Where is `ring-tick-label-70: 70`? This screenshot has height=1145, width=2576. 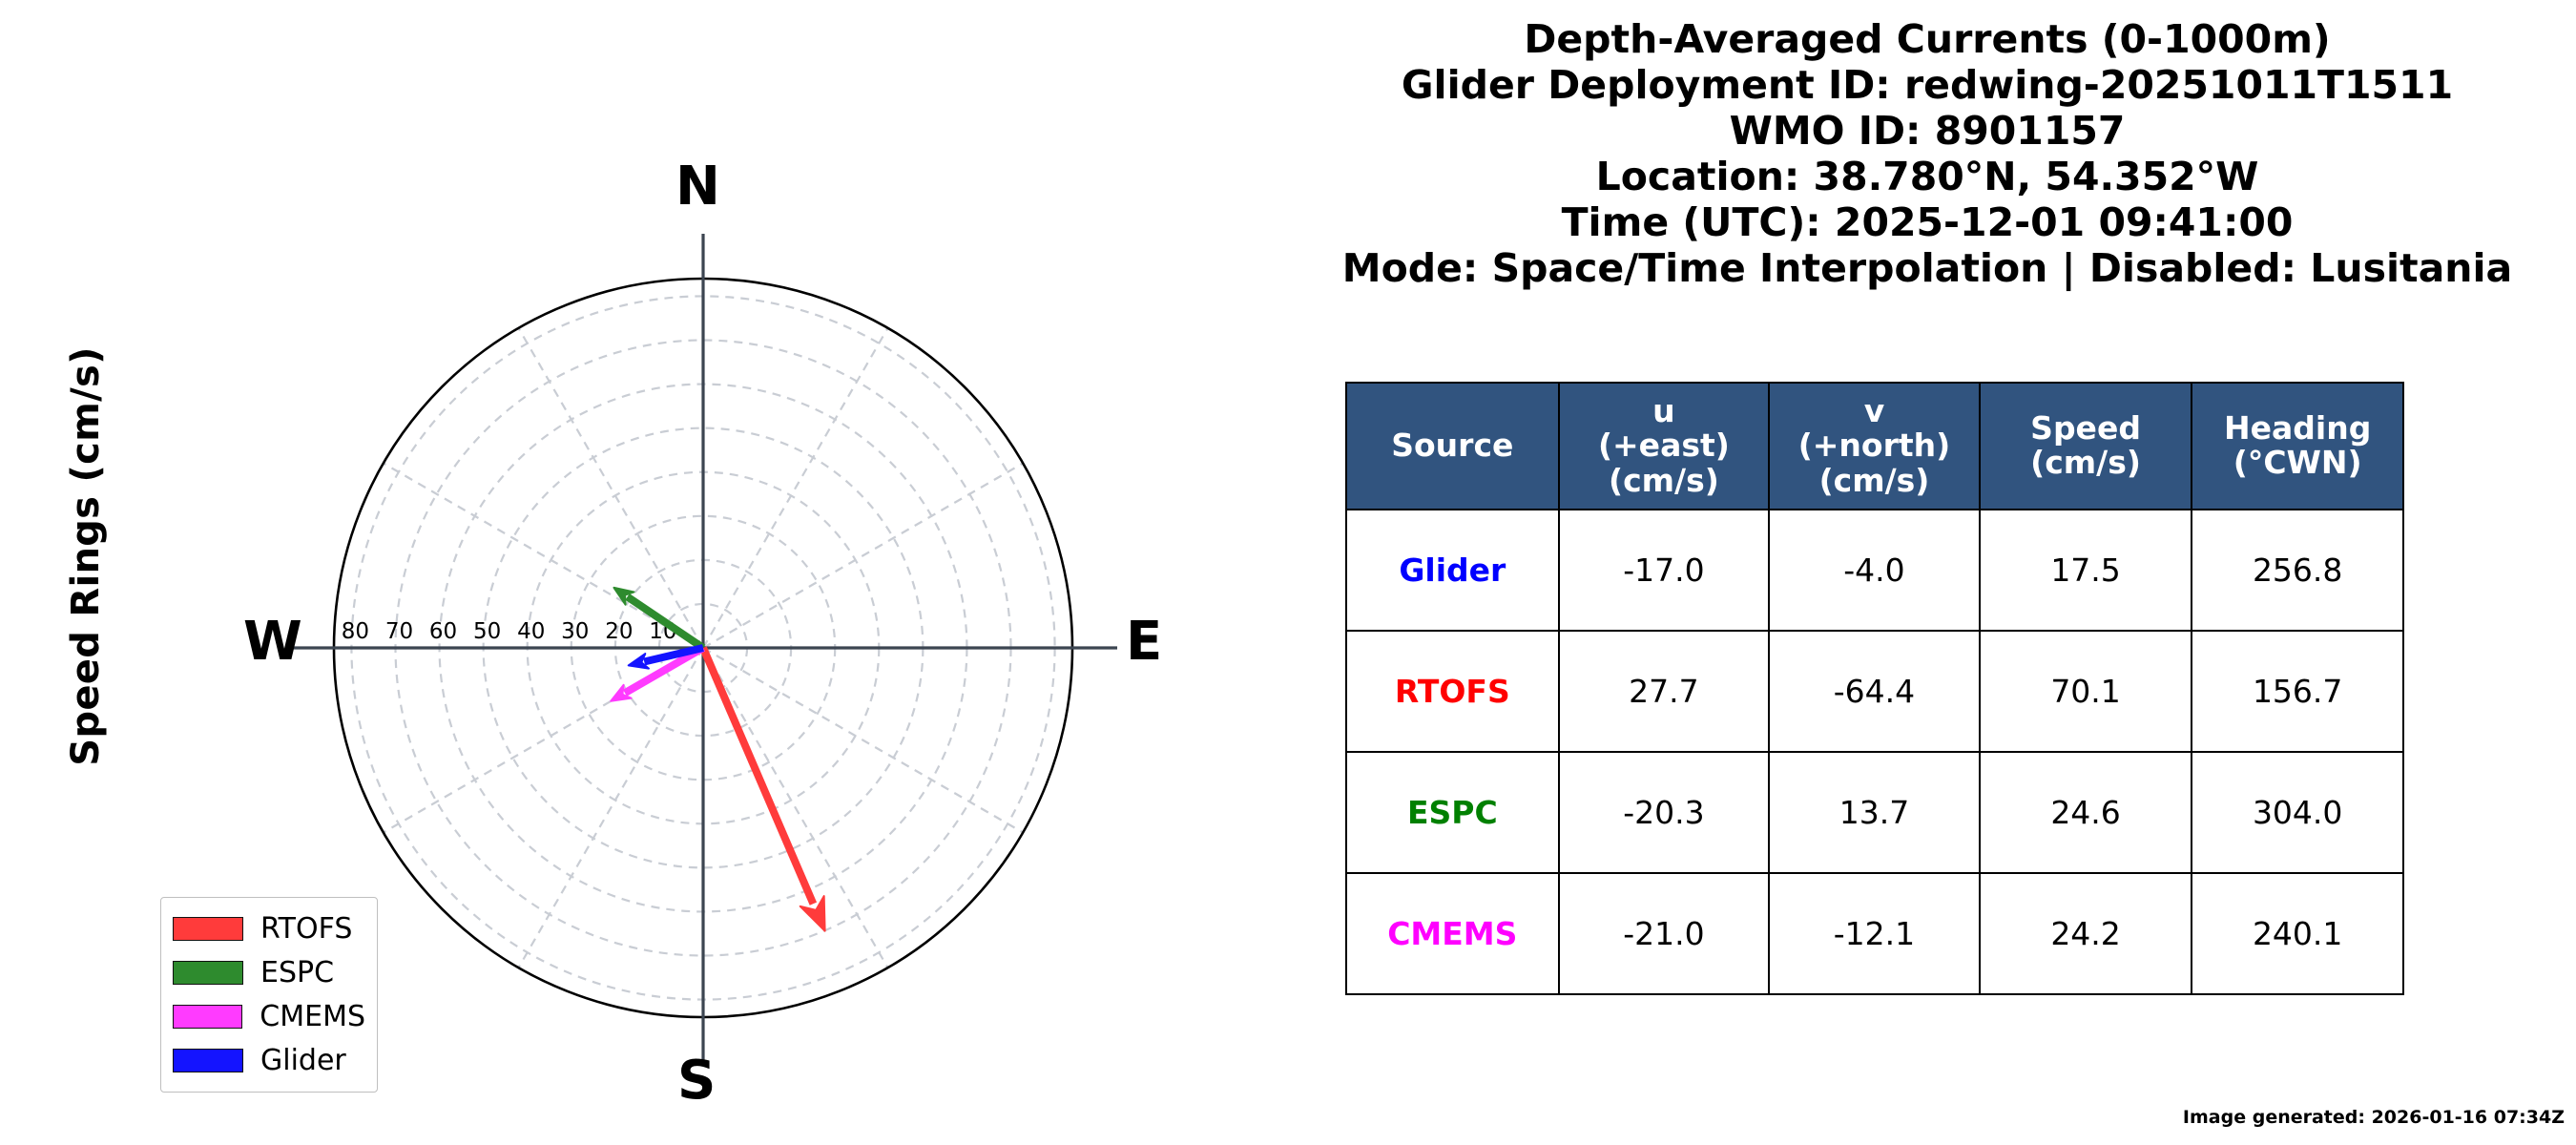 ring-tick-label-70: 70 is located at coordinates (399, 631).